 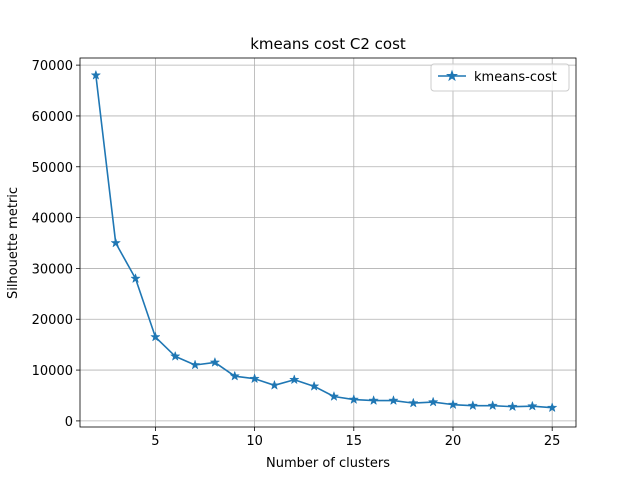 I want to click on y-tick-label: 30000, so click(x=52, y=269).